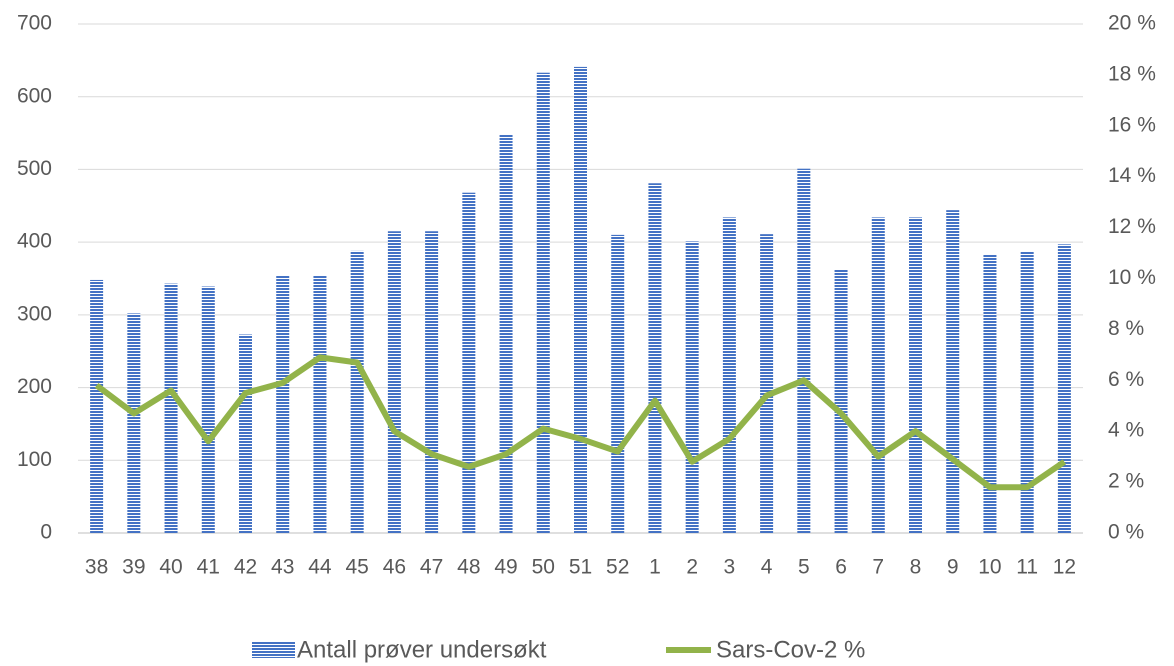 This screenshot has width=1174, height=666. What do you see at coordinates (841, 567) in the screenshot?
I see `x-tick-label: 6` at bounding box center [841, 567].